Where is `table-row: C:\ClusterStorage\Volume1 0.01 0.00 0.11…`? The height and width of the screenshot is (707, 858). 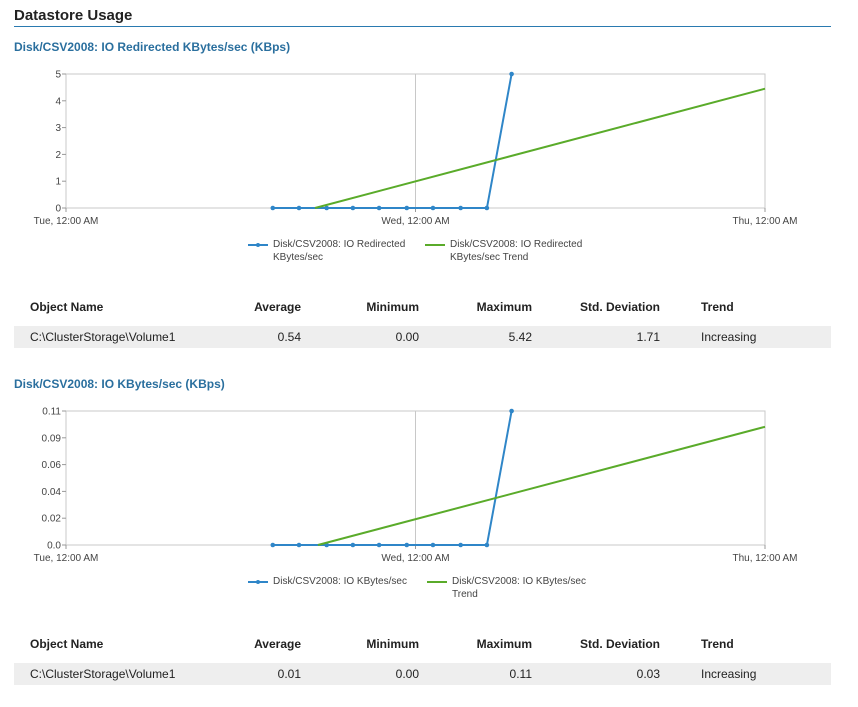
table-row: C:\ClusterStorage\Volume1 0.01 0.00 0.11… is located at coordinates (422, 674).